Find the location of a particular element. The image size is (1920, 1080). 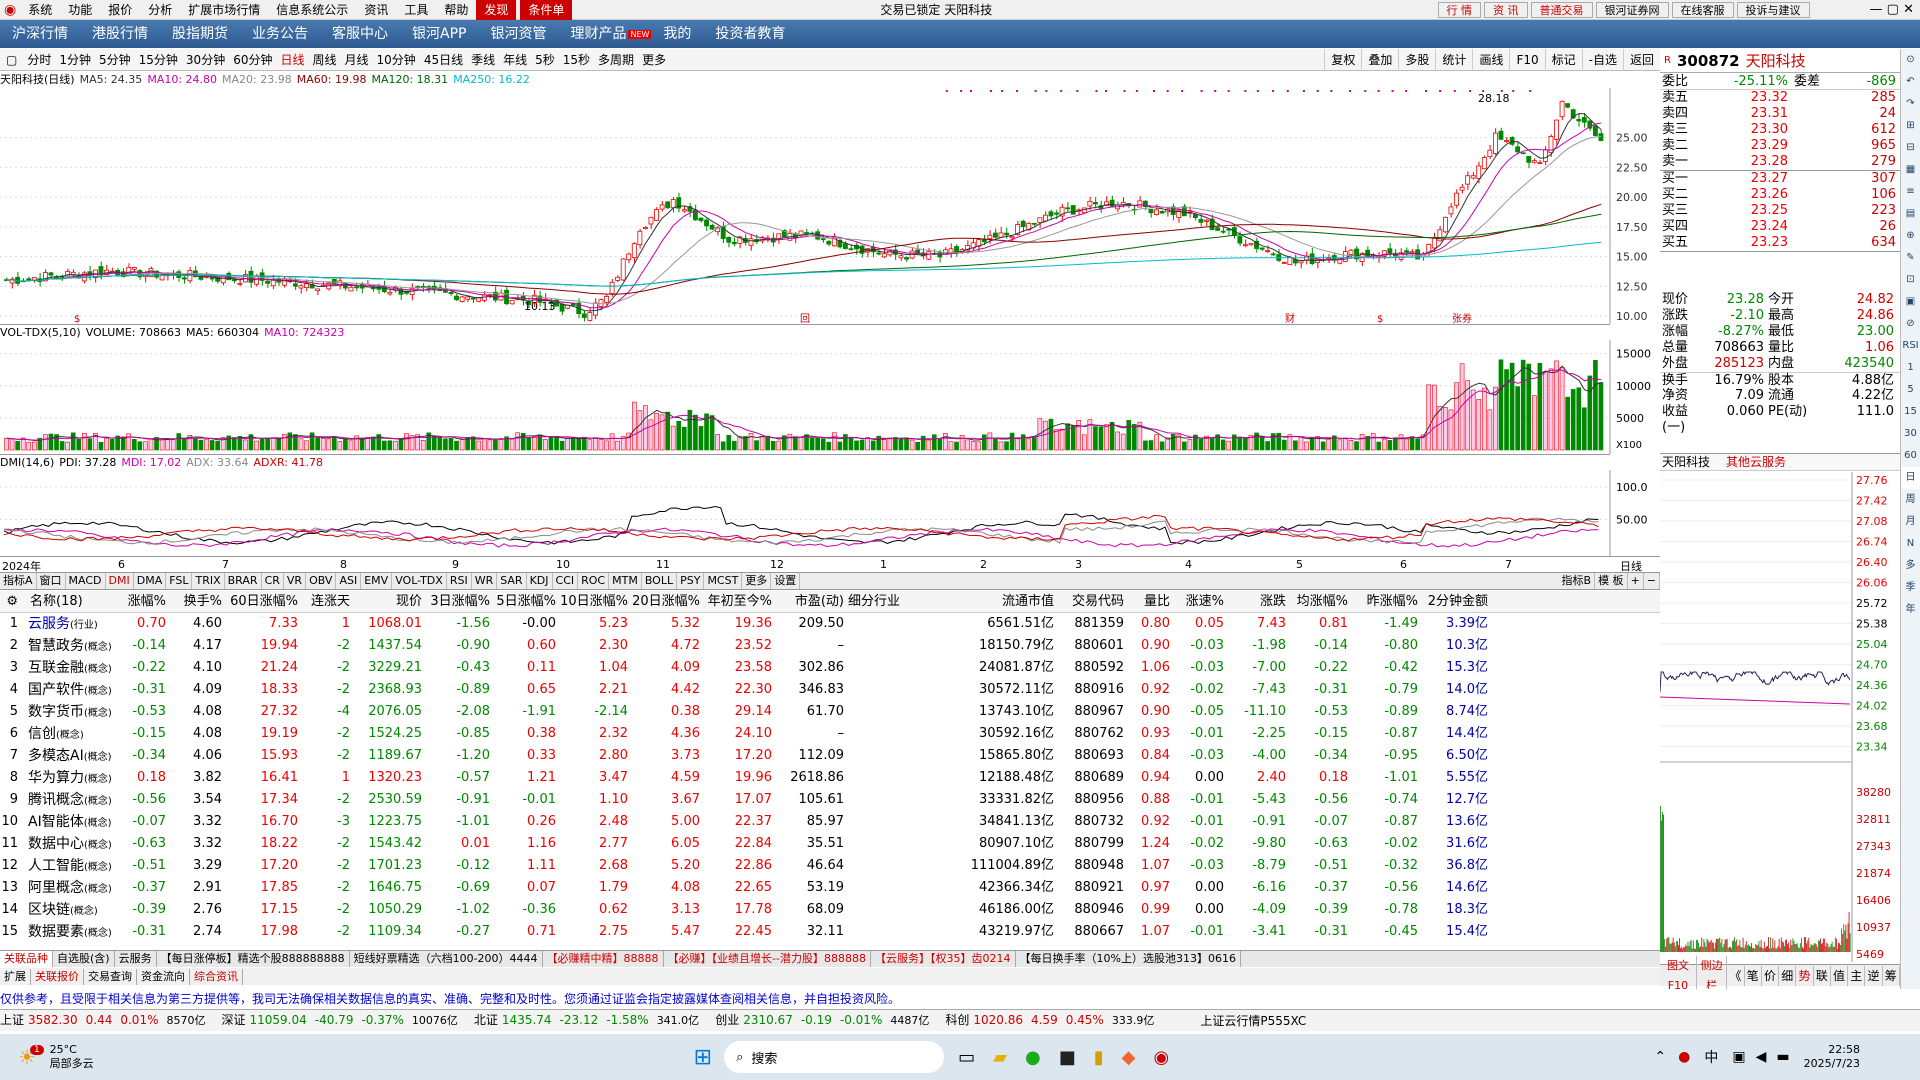

col-header-9: 10日涨幅% is located at coordinates (594, 601).